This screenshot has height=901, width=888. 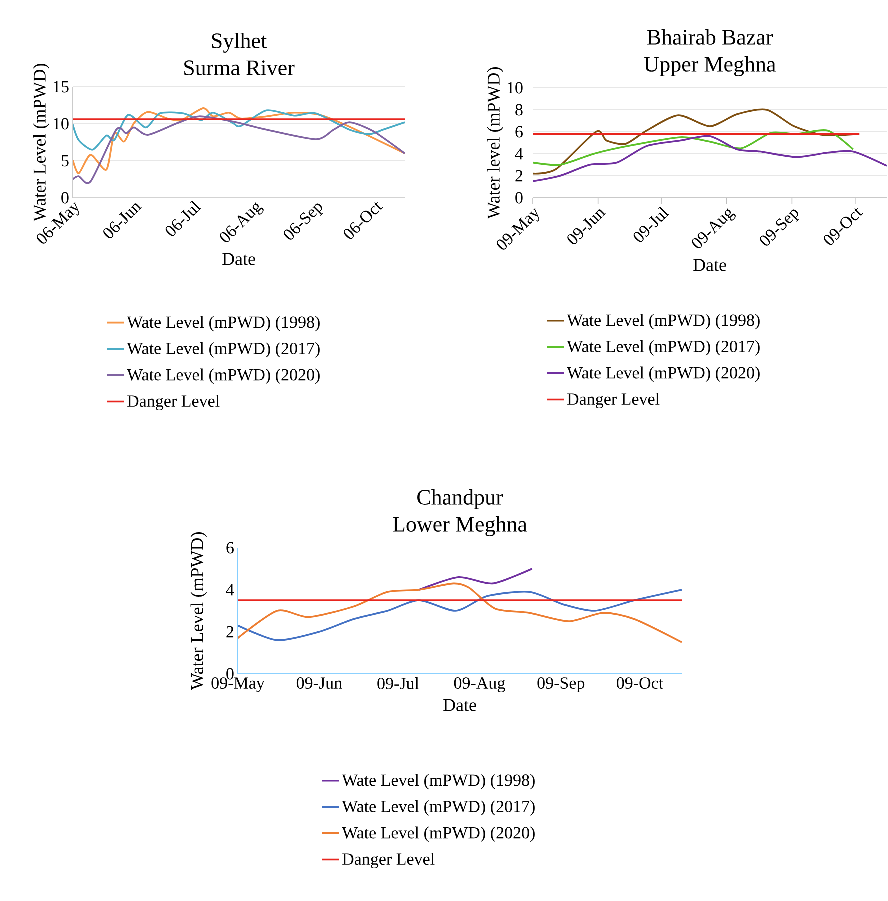 What do you see at coordinates (710, 37) in the screenshot?
I see `chart-title: Bhairab Bazar` at bounding box center [710, 37].